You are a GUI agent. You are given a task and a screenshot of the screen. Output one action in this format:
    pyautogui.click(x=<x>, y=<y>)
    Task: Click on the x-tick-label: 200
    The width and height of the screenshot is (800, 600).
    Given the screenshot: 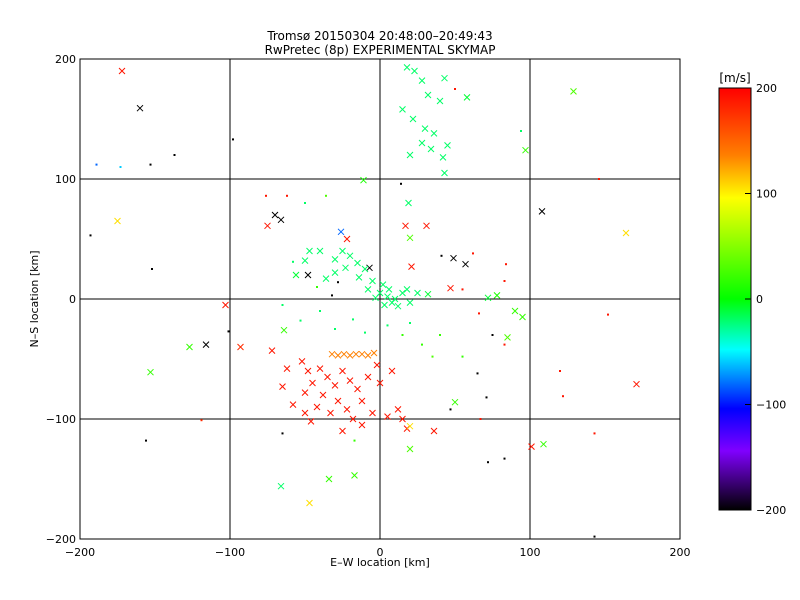 What is the action you would take?
    pyautogui.click(x=680, y=552)
    